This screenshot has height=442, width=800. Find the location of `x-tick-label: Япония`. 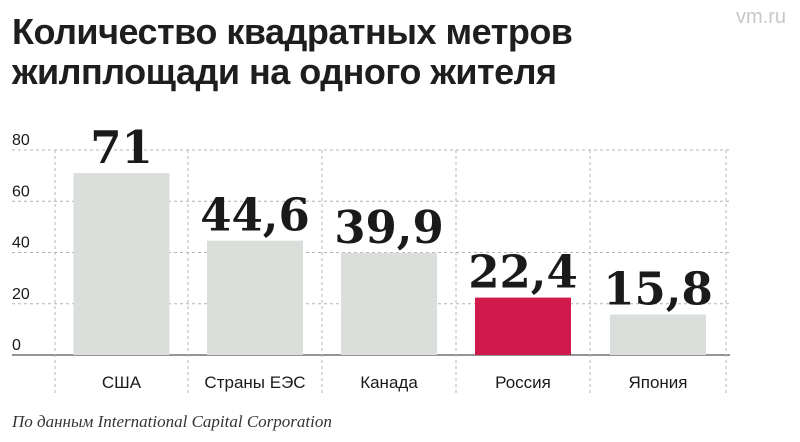

x-tick-label: Япония is located at coordinates (657, 382).